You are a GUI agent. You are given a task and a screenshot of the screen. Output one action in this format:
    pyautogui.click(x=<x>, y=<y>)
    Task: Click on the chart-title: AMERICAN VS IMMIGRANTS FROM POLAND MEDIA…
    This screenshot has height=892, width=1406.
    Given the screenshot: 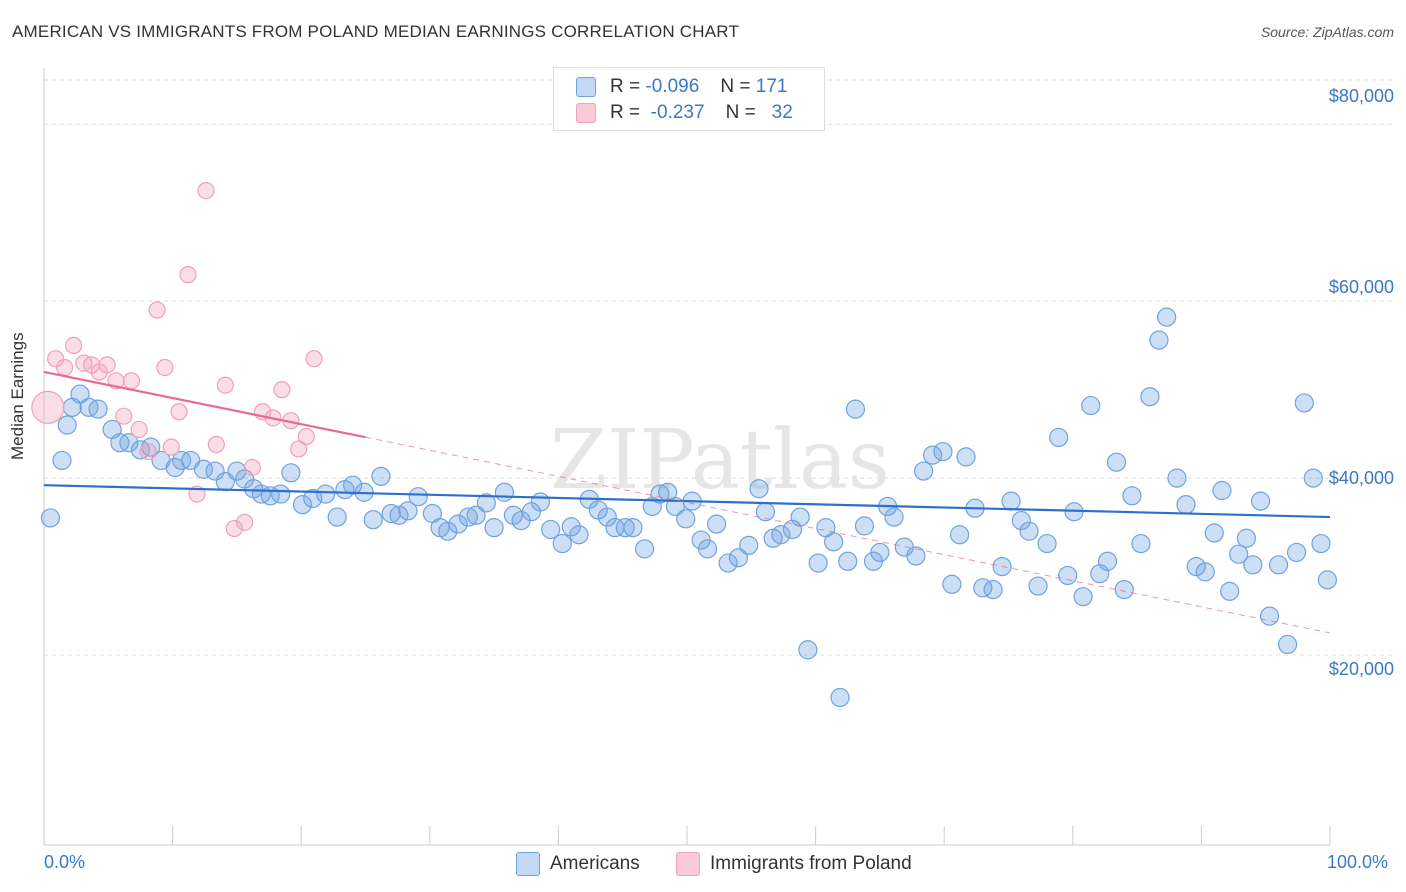 What is the action you would take?
    pyautogui.click(x=376, y=31)
    